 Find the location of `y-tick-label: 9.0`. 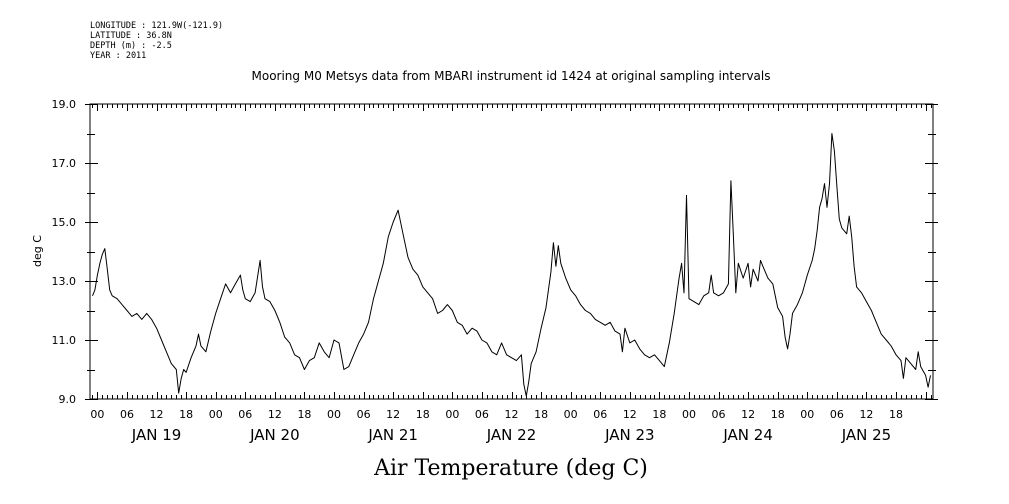

y-tick-label: 9.0 is located at coordinates (68, 399).